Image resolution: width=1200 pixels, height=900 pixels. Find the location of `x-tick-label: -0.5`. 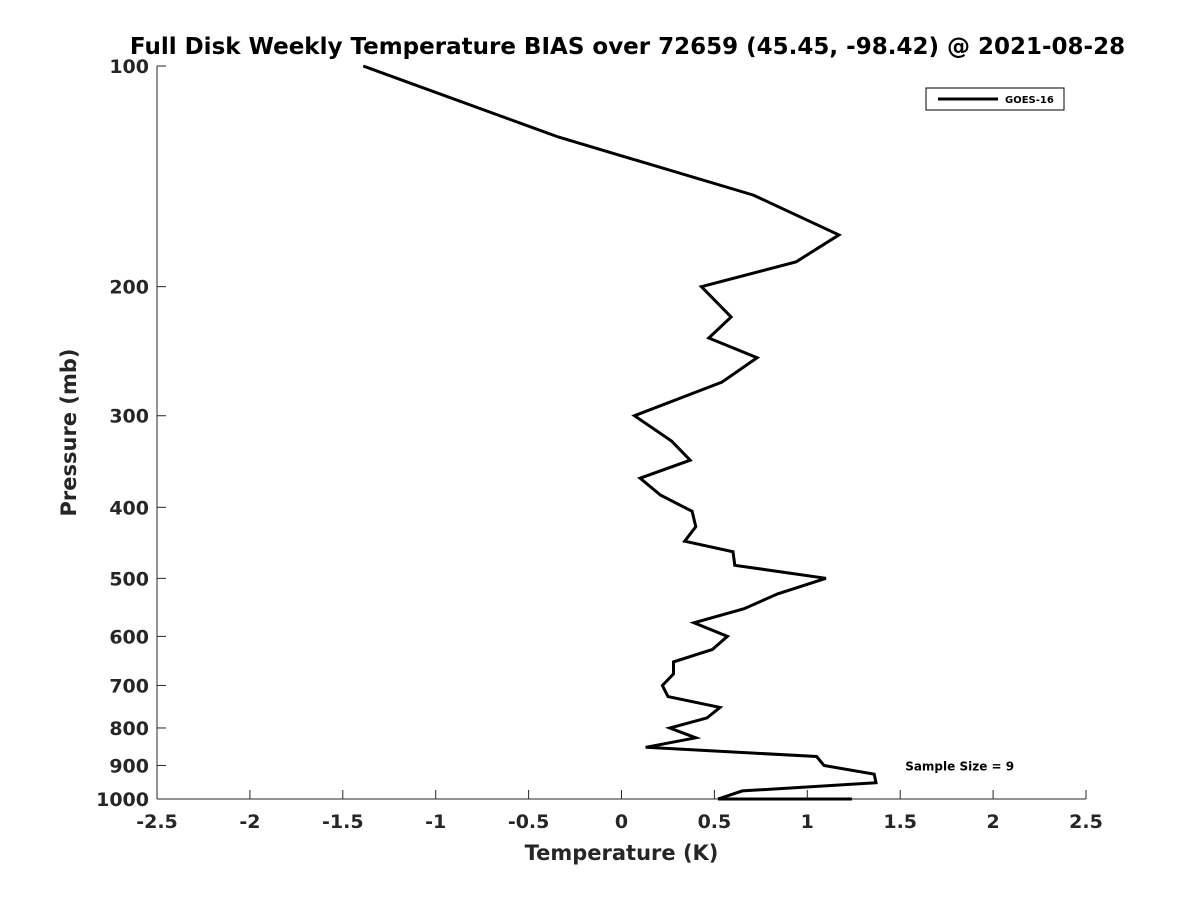

x-tick-label: -0.5 is located at coordinates (529, 822).